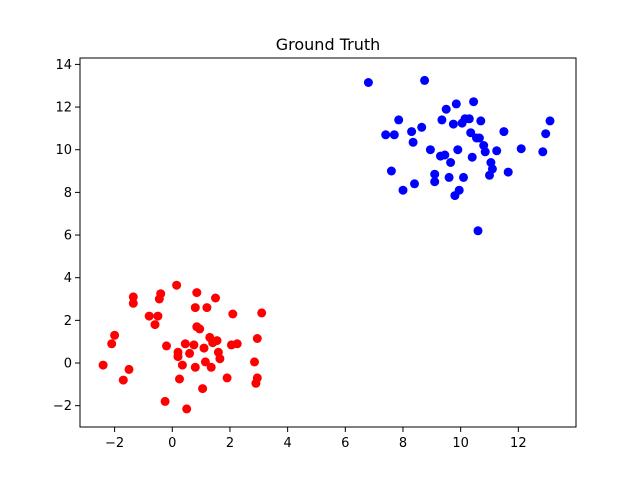  I want to click on y-tick-label-0: −2, so click(62, 406).